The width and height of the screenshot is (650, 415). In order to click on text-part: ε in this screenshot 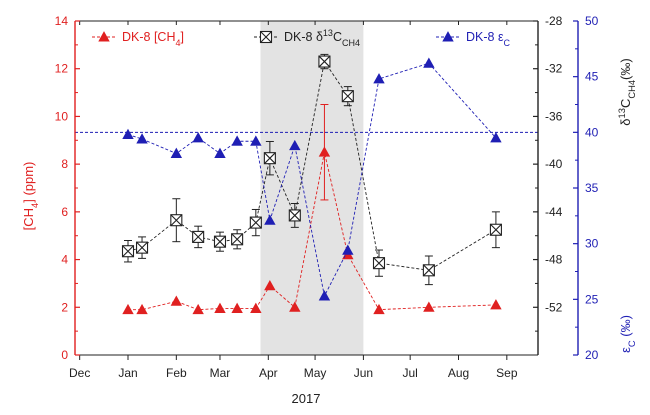, I will do `click(625, 350)`.